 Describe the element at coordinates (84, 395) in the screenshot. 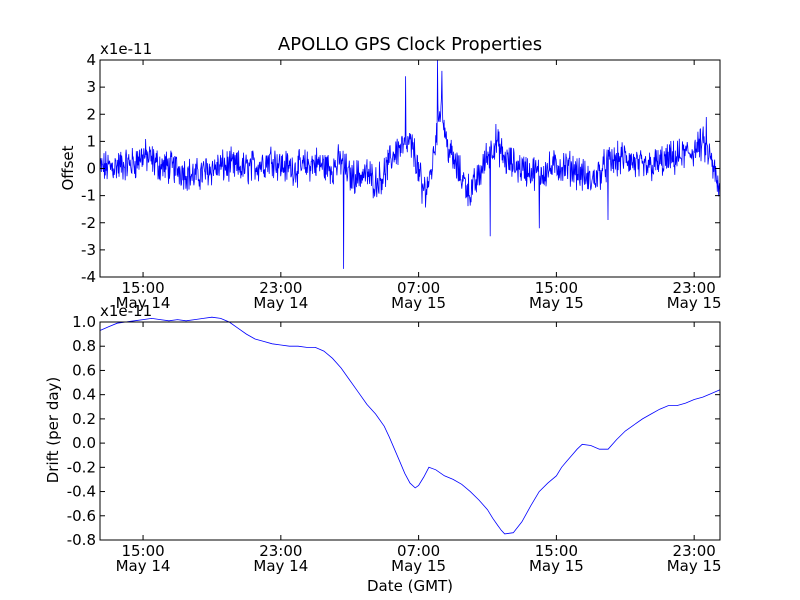

I see `drift-y-tick-label: 0.4` at that location.